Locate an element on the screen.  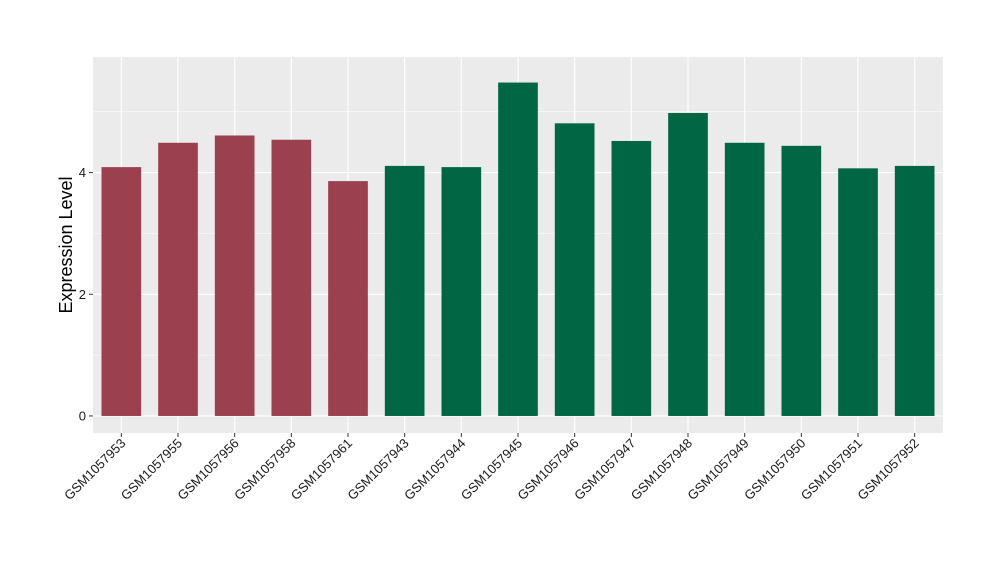
bar-GSM1057958 is located at coordinates (291, 277).